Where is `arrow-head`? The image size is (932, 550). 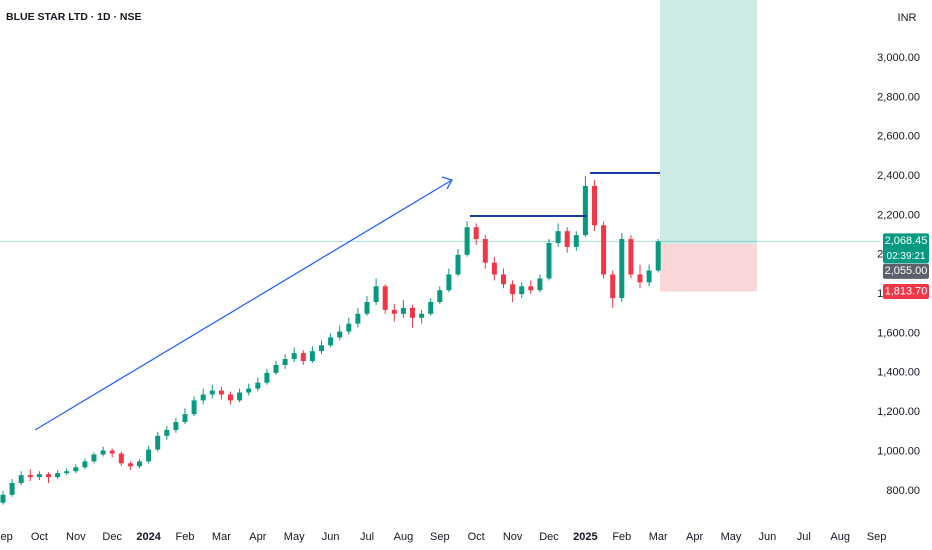
arrow-head is located at coordinates (447, 183).